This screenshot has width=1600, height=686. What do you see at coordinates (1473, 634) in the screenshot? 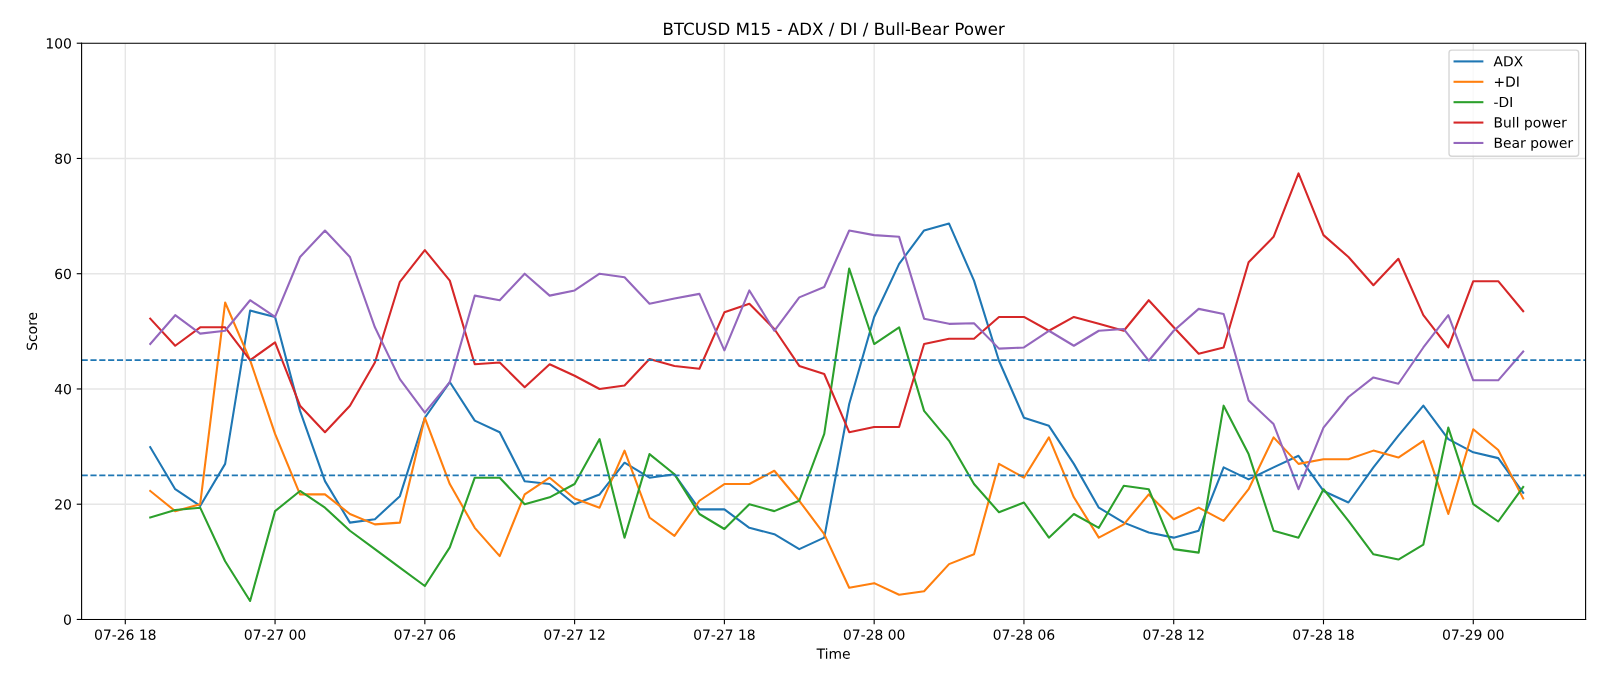
I see `x-tick-label: 07-29 00` at bounding box center [1473, 634].